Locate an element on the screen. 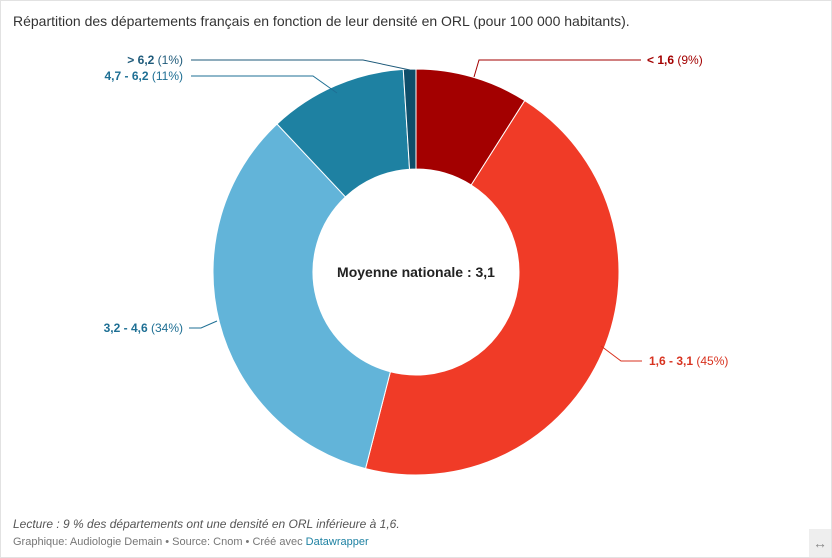 The width and height of the screenshot is (832, 558). slice-label: 4,7 - 6,2 (11%) is located at coordinates (144, 76).